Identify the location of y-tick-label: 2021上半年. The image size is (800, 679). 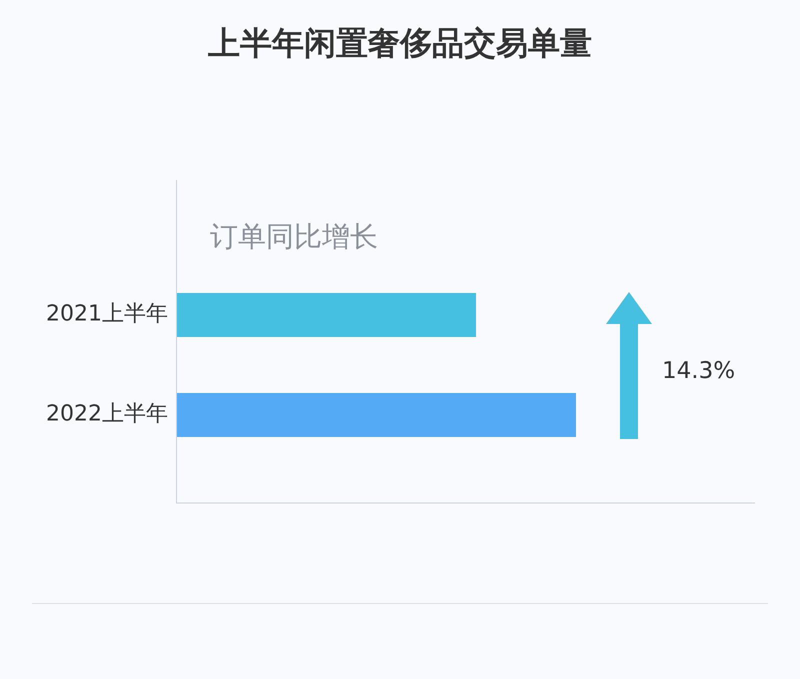
(107, 314).